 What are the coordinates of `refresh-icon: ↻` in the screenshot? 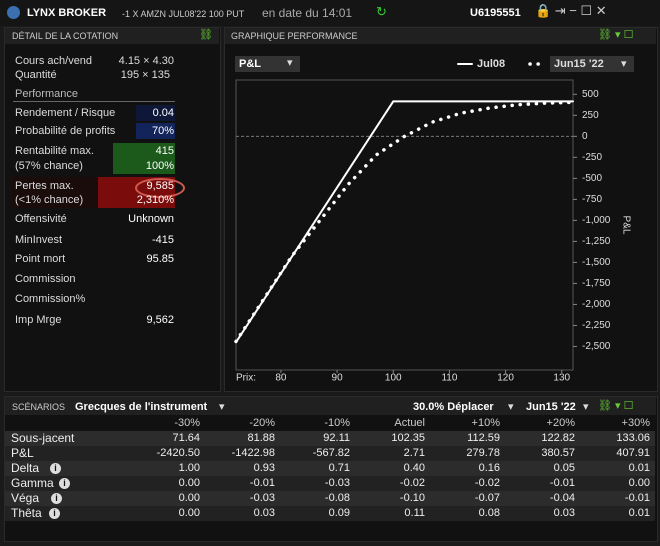 It's located at (381, 11).